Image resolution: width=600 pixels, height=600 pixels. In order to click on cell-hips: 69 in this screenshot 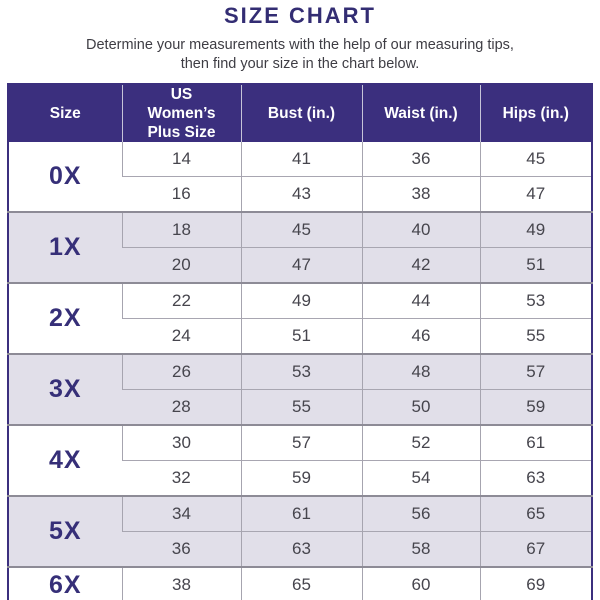, I will do `click(535, 583)`.